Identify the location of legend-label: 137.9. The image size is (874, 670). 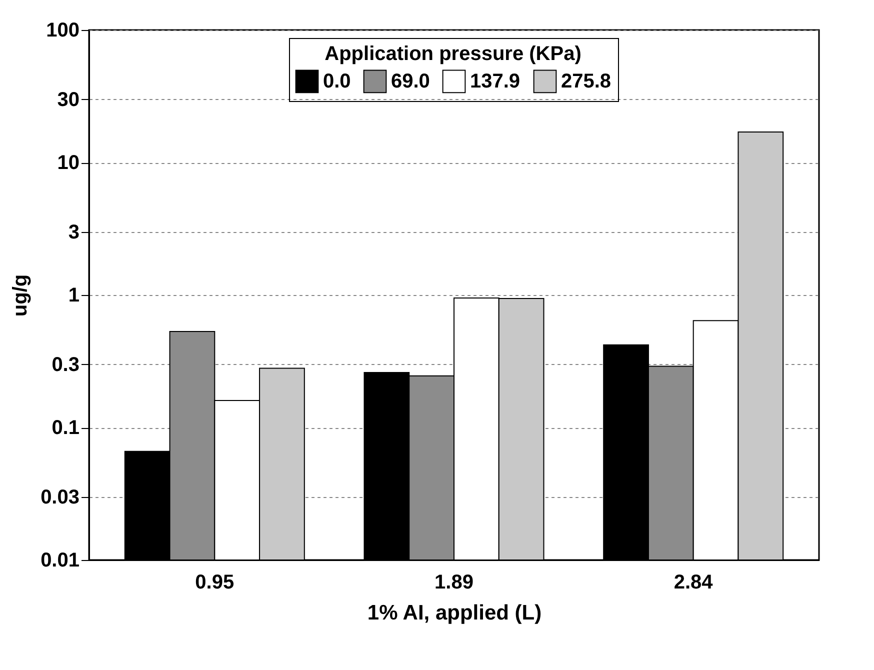
(495, 81).